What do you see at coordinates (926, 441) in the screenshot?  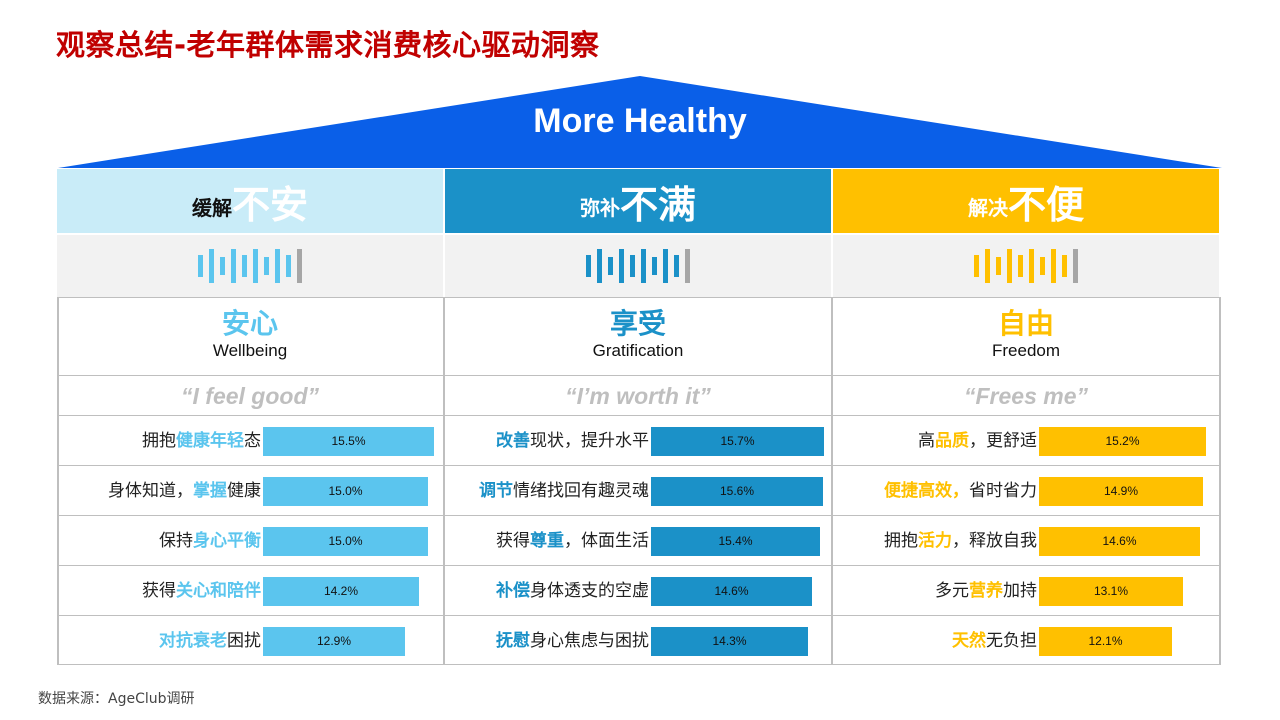 I see `driver-text-part: 高` at bounding box center [926, 441].